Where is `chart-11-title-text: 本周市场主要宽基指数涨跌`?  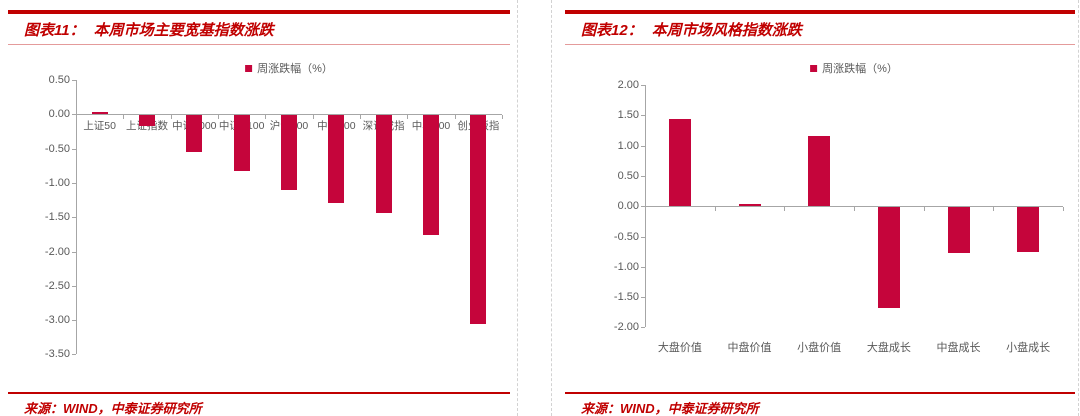 chart-11-title-text: 本周市场主要宽基指数涨跌 is located at coordinates (183, 30).